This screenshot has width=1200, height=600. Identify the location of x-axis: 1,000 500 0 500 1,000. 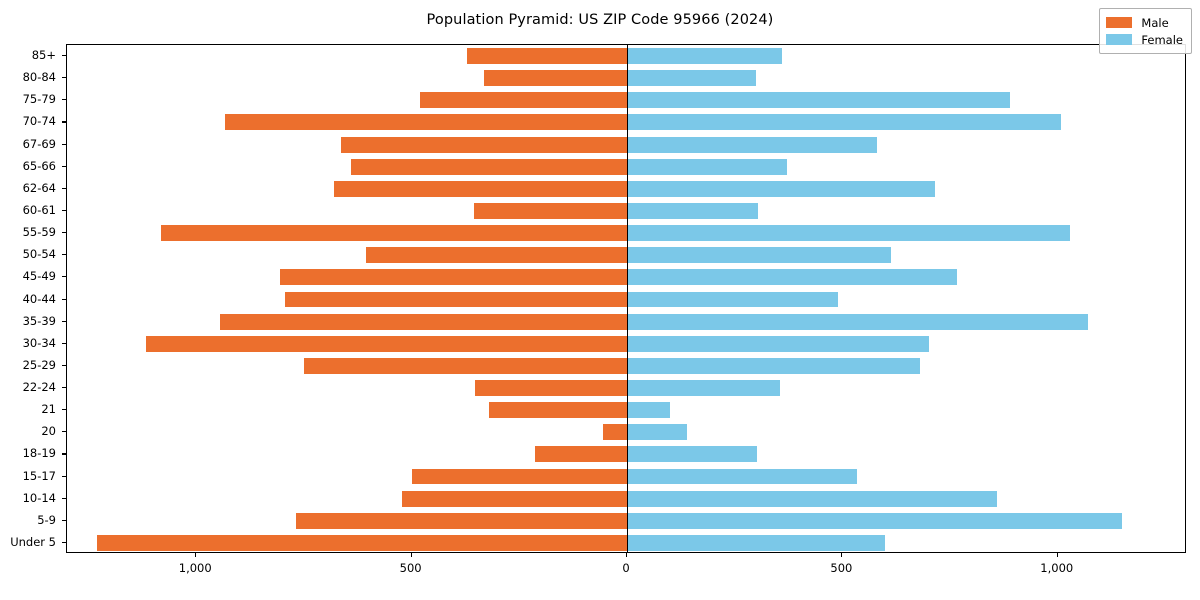
(626, 573).